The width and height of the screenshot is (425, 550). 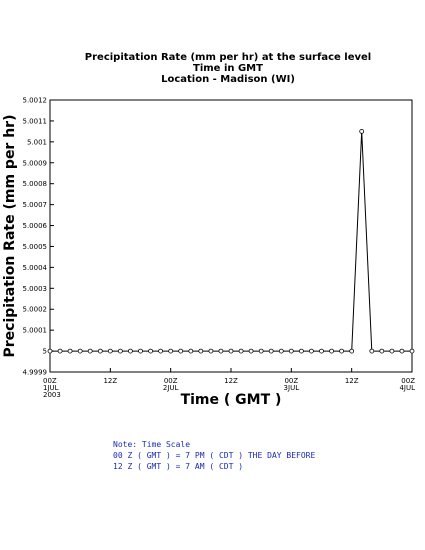 I want to click on y-tick-label: 5.0001, so click(x=35, y=331).